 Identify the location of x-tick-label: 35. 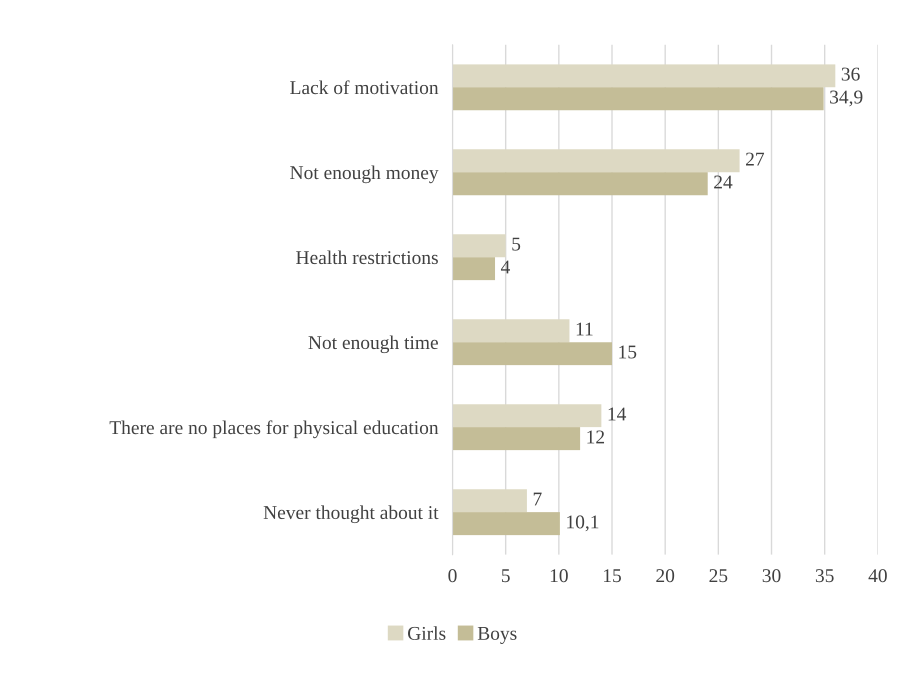
(825, 575).